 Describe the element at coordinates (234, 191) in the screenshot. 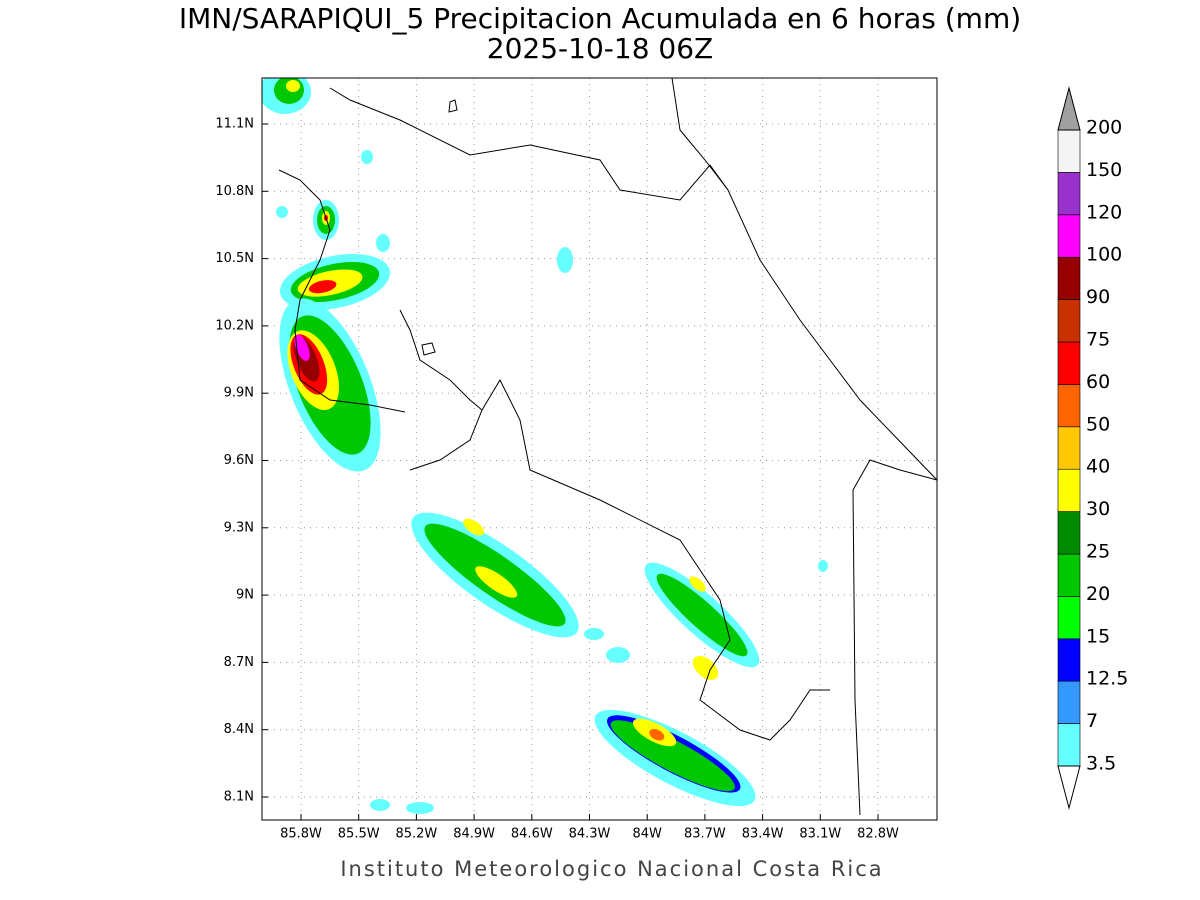

I see `y-tick-label: 10.8N` at that location.